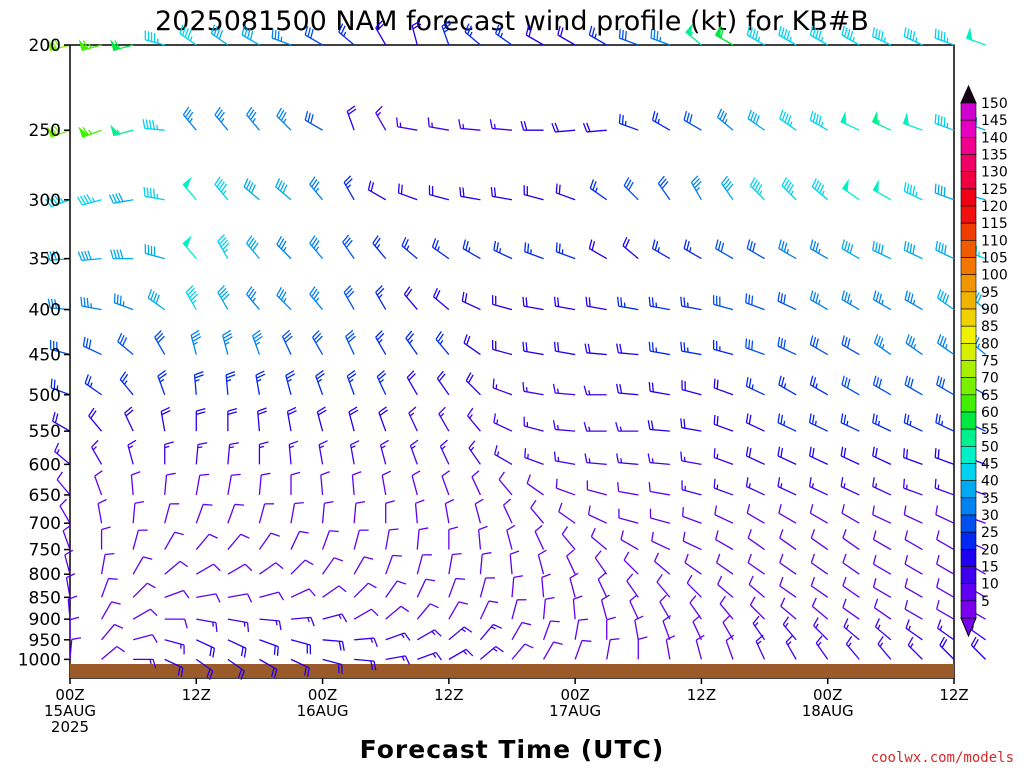  I want to click on colorbar-label: 100, so click(994, 276).